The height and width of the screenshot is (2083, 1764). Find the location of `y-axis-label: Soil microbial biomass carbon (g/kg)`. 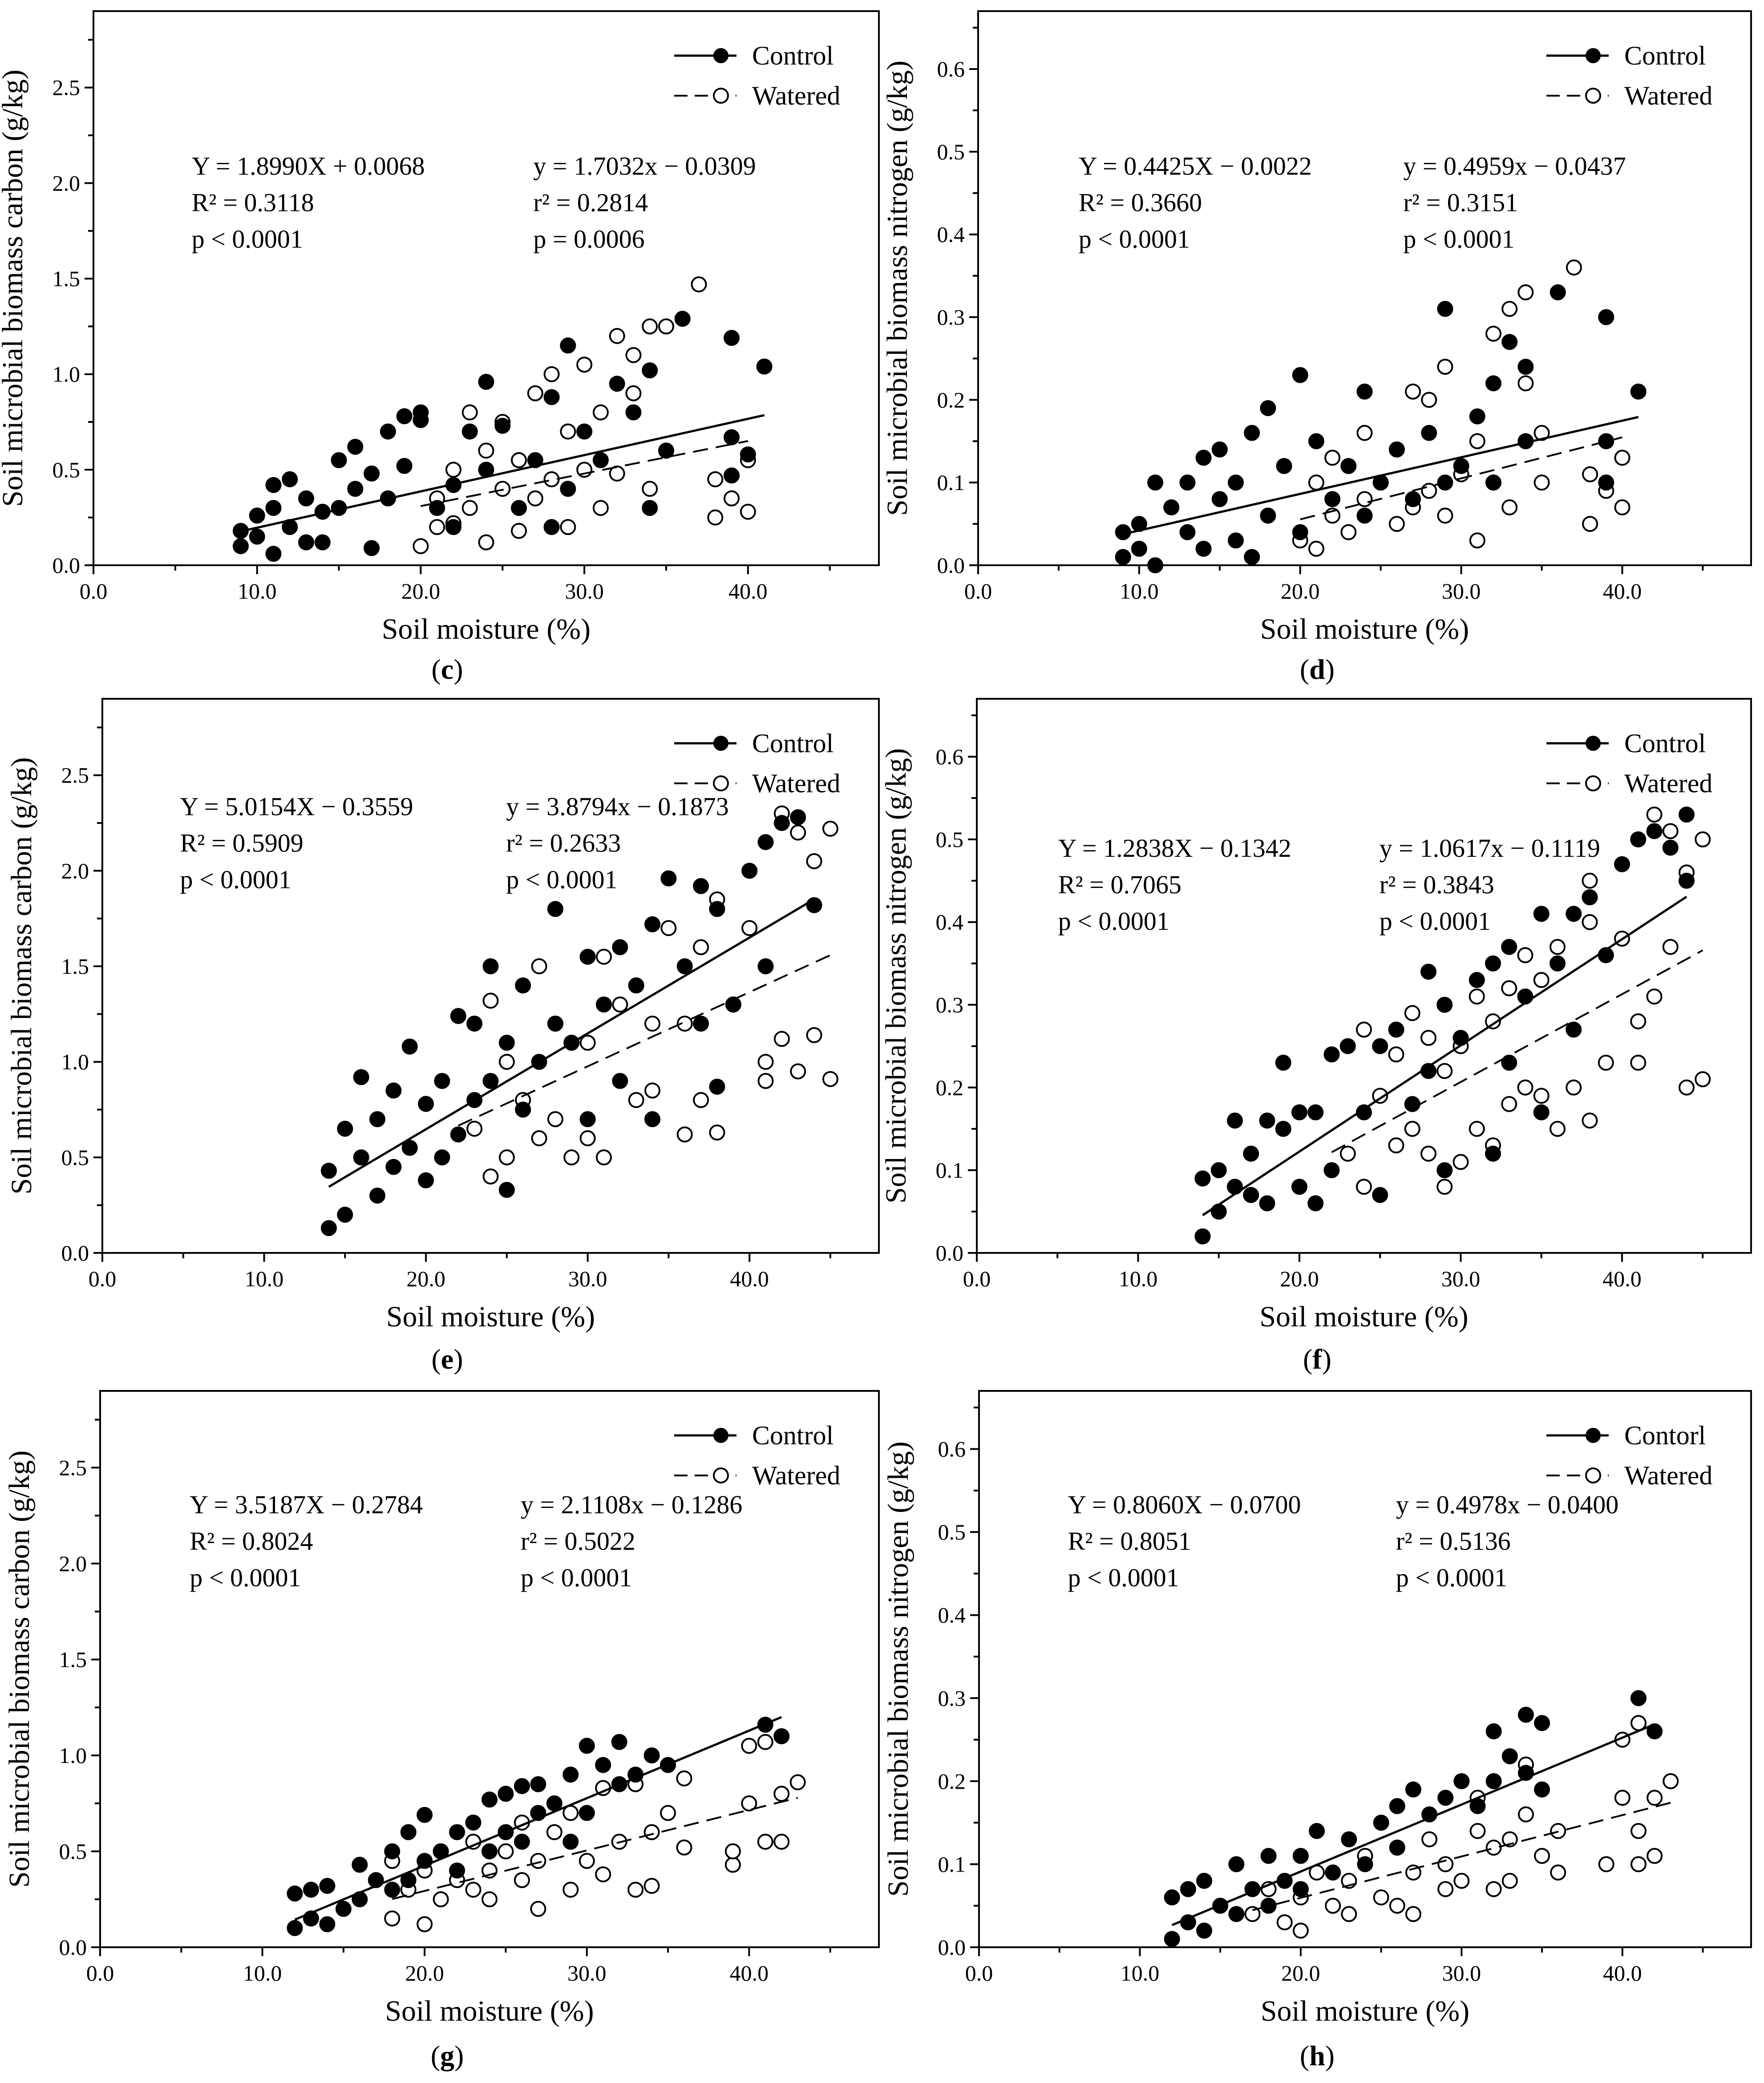

y-axis-label: Soil microbial biomass carbon (g/kg) is located at coordinates (19, 1669).